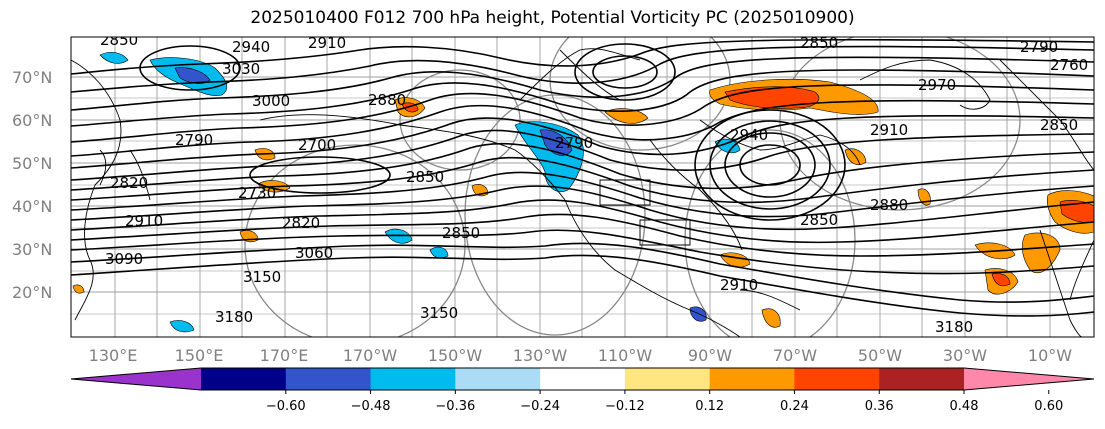  What do you see at coordinates (257, 193) in the screenshot?
I see `contour-label: 2730` at bounding box center [257, 193].